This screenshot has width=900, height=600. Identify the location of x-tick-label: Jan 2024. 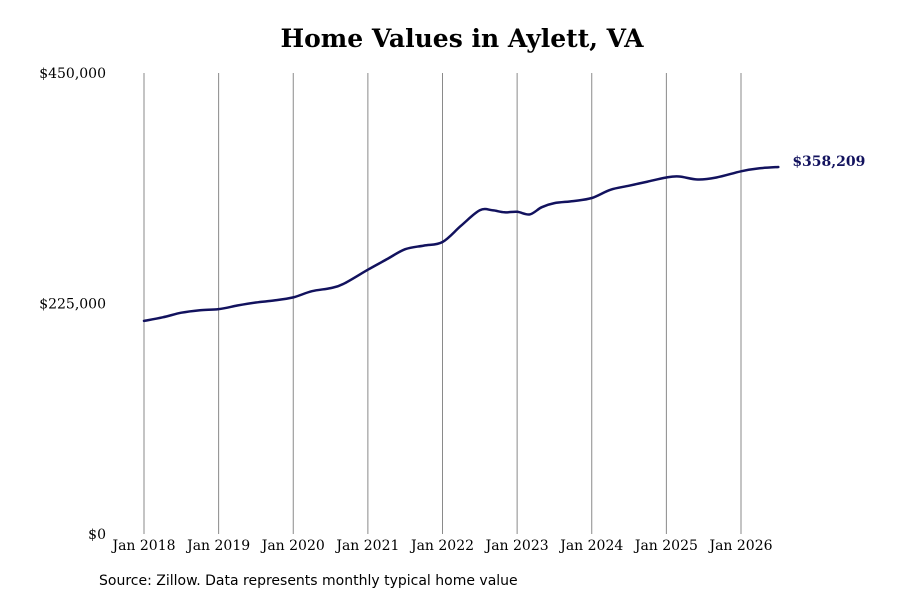
(590, 546).